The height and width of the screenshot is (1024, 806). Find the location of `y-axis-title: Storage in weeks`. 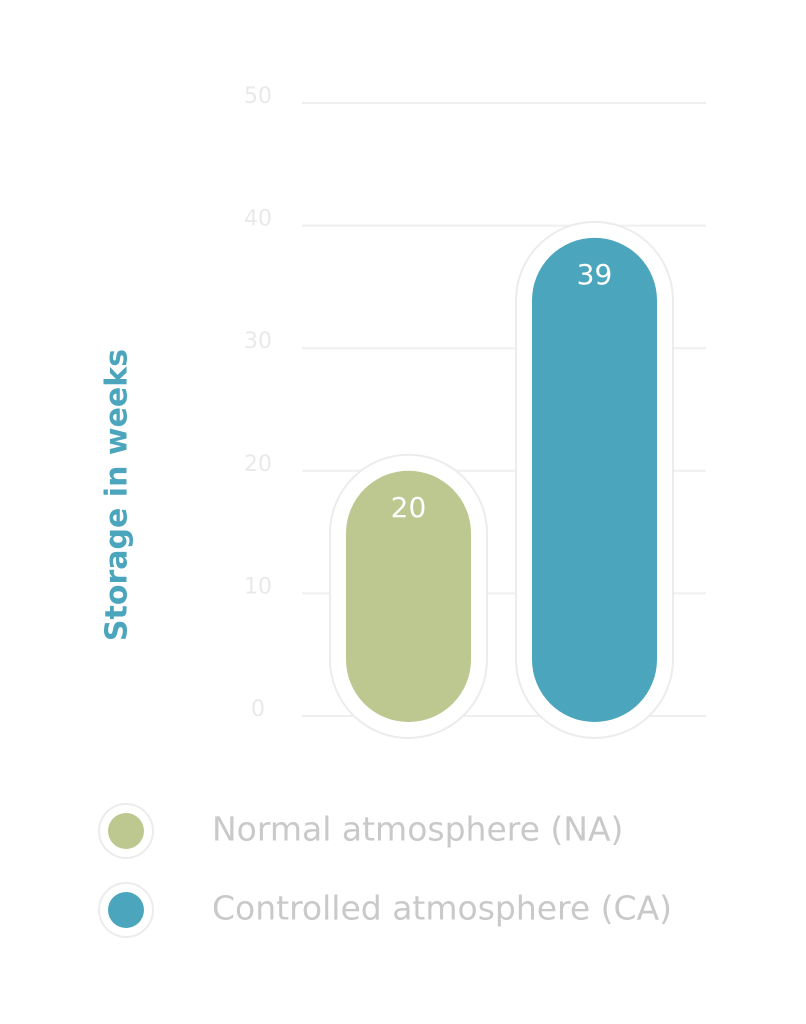

y-axis-title: Storage in weeks is located at coordinates (117, 495).